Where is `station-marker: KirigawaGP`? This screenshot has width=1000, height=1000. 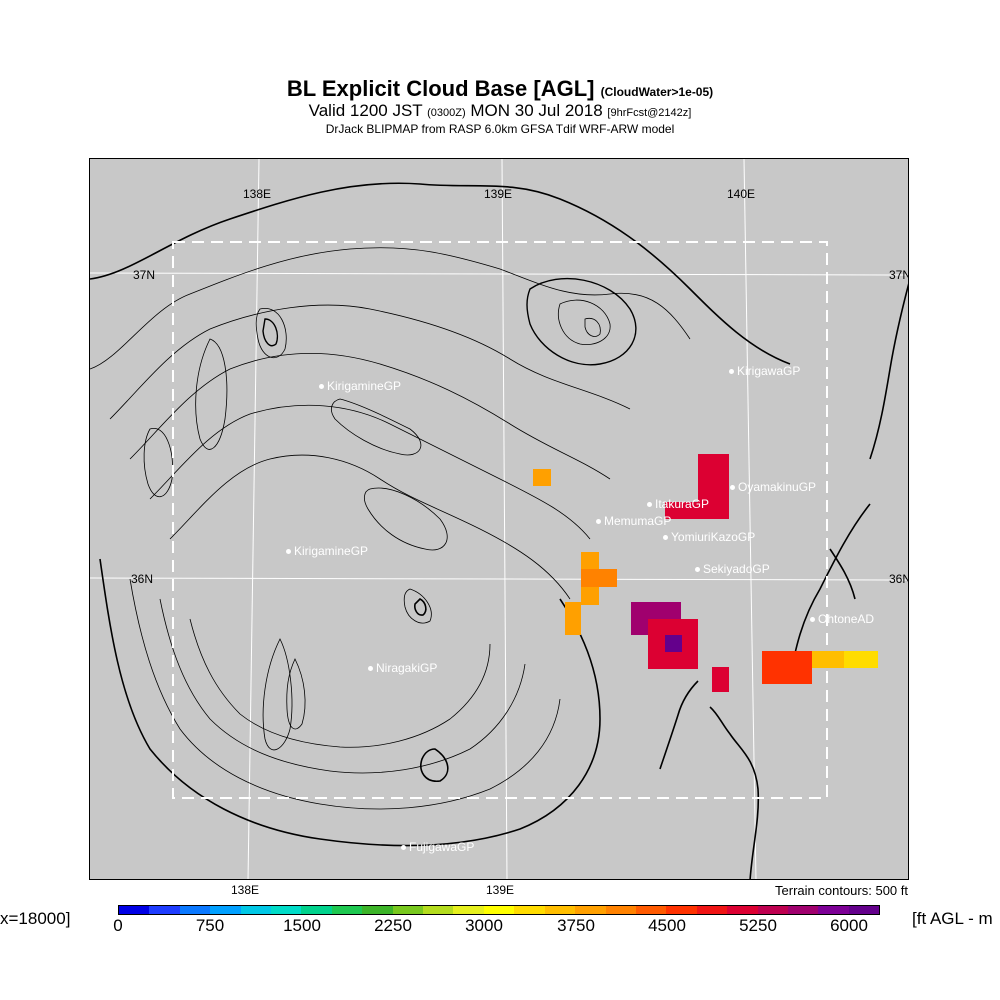 station-marker: KirigawaGP is located at coordinates (764, 371).